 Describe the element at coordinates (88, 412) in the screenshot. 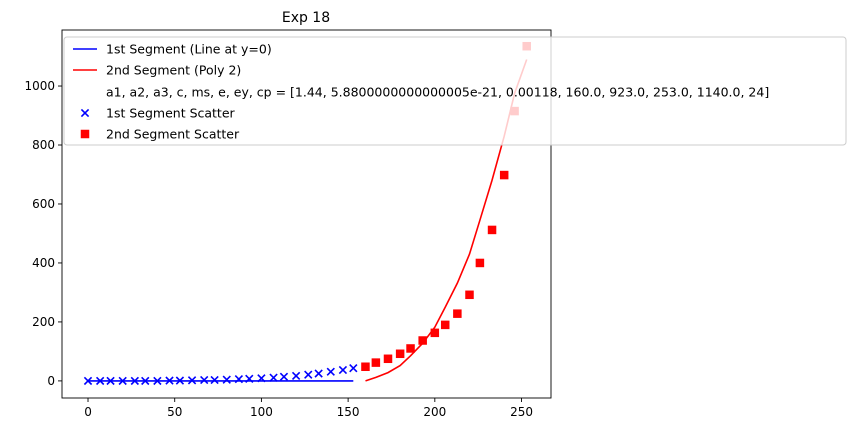

I see `x-tick-label: 0` at that location.